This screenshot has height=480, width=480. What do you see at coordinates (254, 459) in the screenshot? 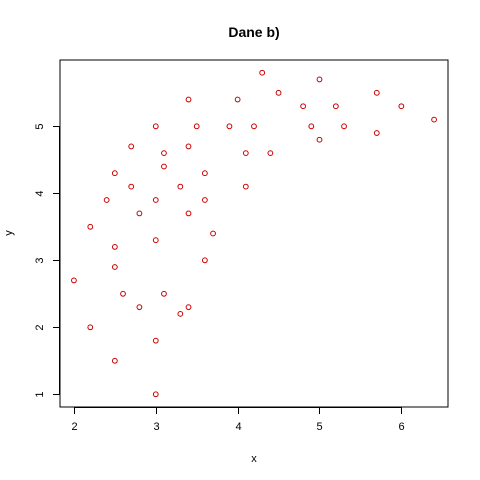
I see `x-axis-title: x` at bounding box center [254, 459].